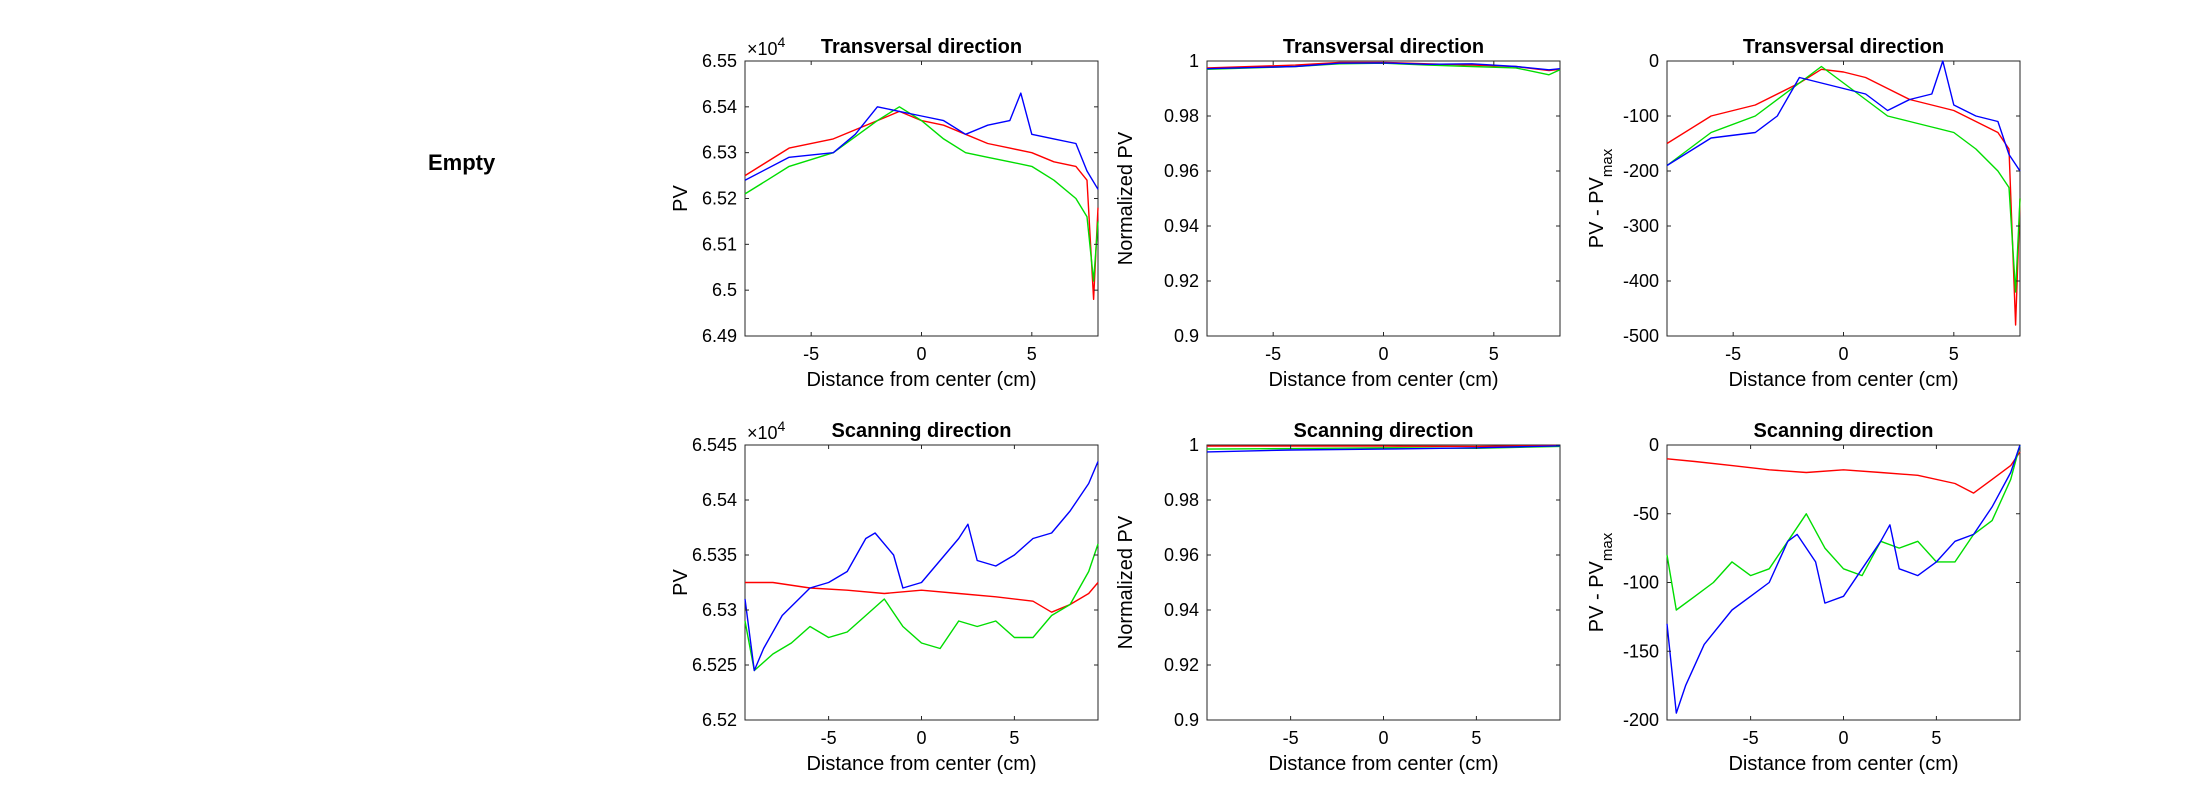 The width and height of the screenshot is (2200, 805). Describe the element at coordinates (714, 555) in the screenshot. I see `y-tick-label: 6.535` at that location.